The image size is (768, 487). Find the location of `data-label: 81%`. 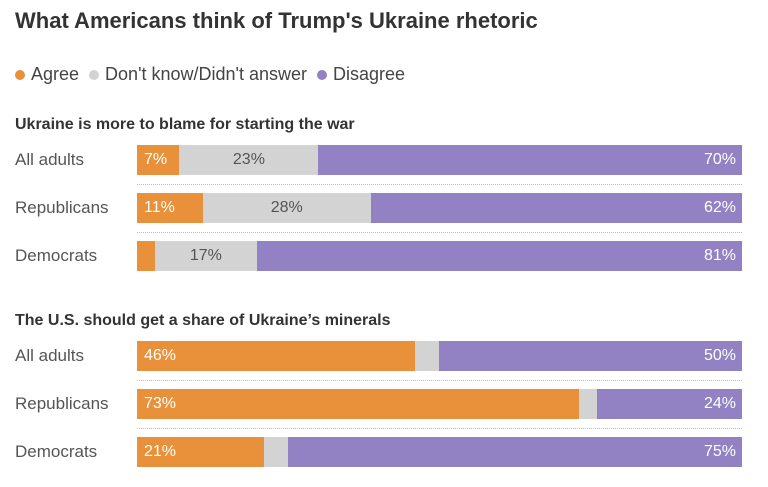

data-label: 81% is located at coordinates (719, 255).